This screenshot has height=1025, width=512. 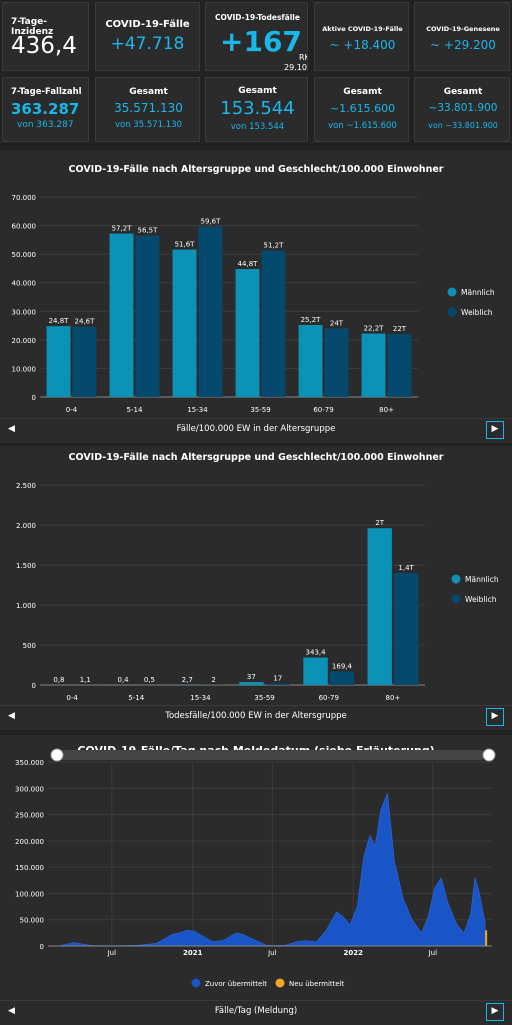 I want to click on data-label: 57,2T, so click(x=122, y=229).